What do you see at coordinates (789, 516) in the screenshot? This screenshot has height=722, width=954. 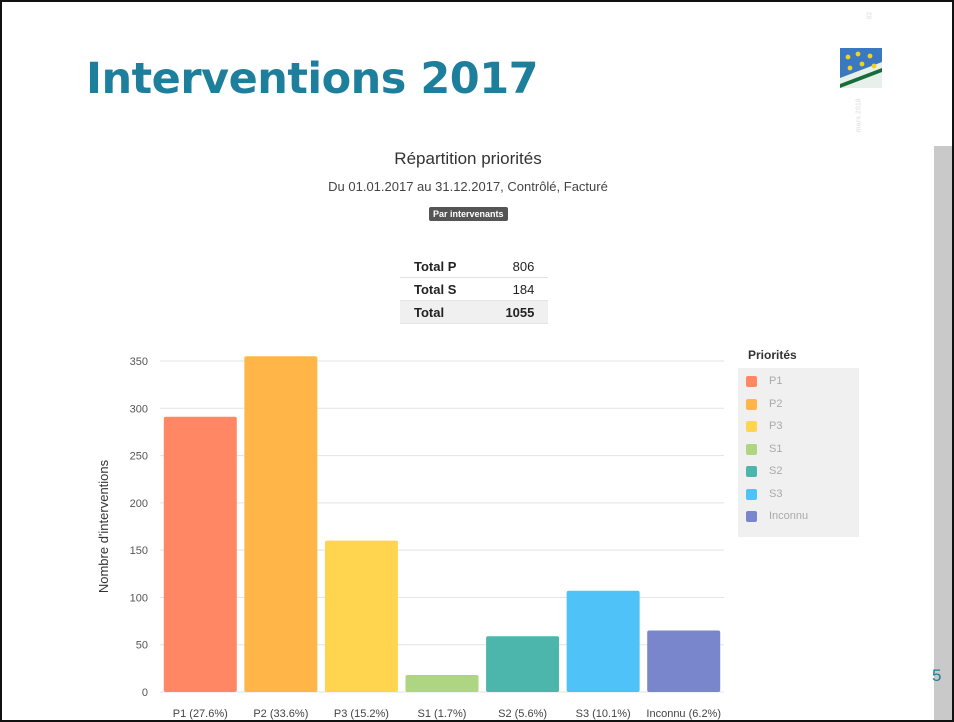 I see `legend-label: Inconnu` at bounding box center [789, 516].